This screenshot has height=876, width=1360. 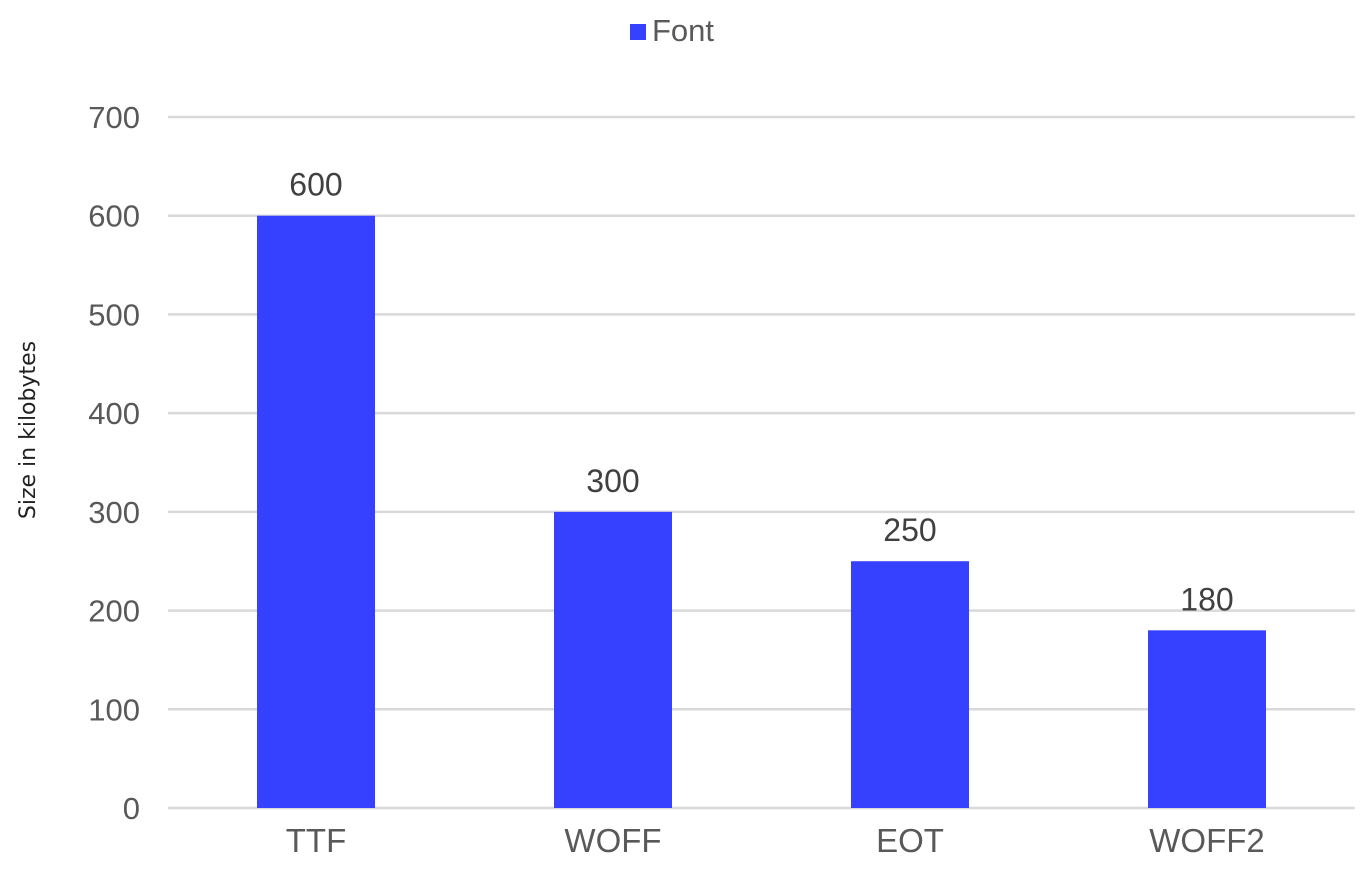 What do you see at coordinates (683, 30) in the screenshot?
I see `legend-label: Font` at bounding box center [683, 30].